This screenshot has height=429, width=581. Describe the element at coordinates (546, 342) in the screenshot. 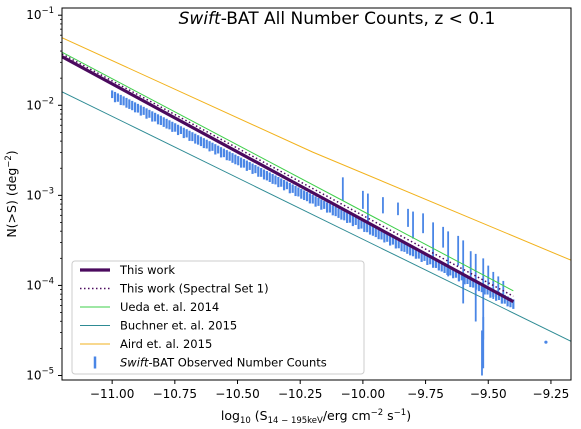

I see `observed-point` at that location.